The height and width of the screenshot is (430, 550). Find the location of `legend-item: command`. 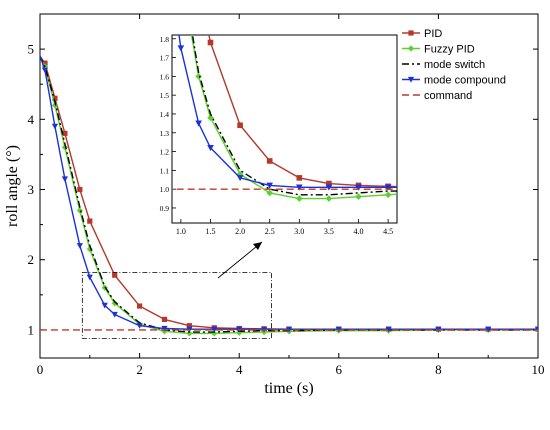

legend-item: command is located at coordinates (437, 96).